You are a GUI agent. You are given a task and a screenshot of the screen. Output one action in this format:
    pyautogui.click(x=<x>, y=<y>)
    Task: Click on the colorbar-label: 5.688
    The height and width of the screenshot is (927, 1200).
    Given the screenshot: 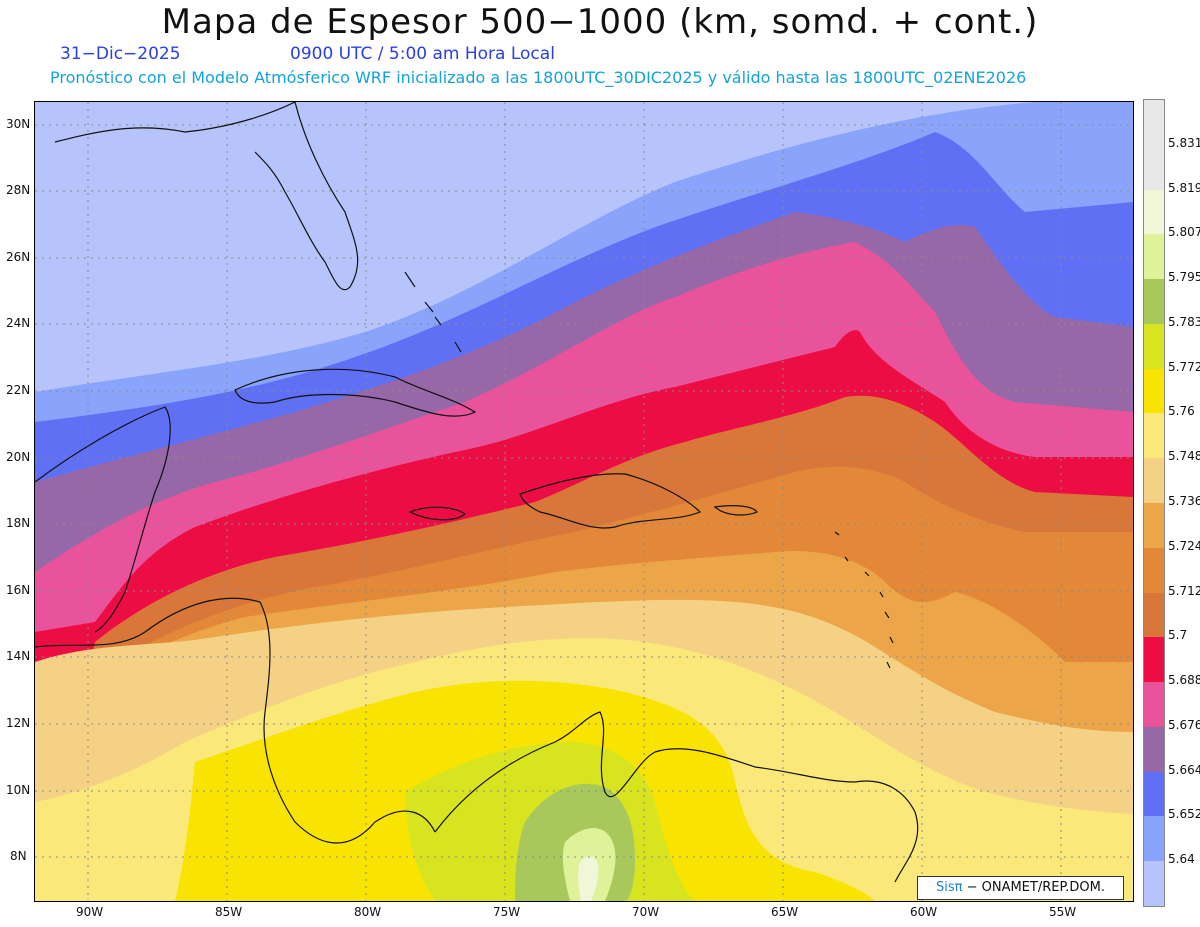 What is the action you would take?
    pyautogui.click(x=1184, y=680)
    